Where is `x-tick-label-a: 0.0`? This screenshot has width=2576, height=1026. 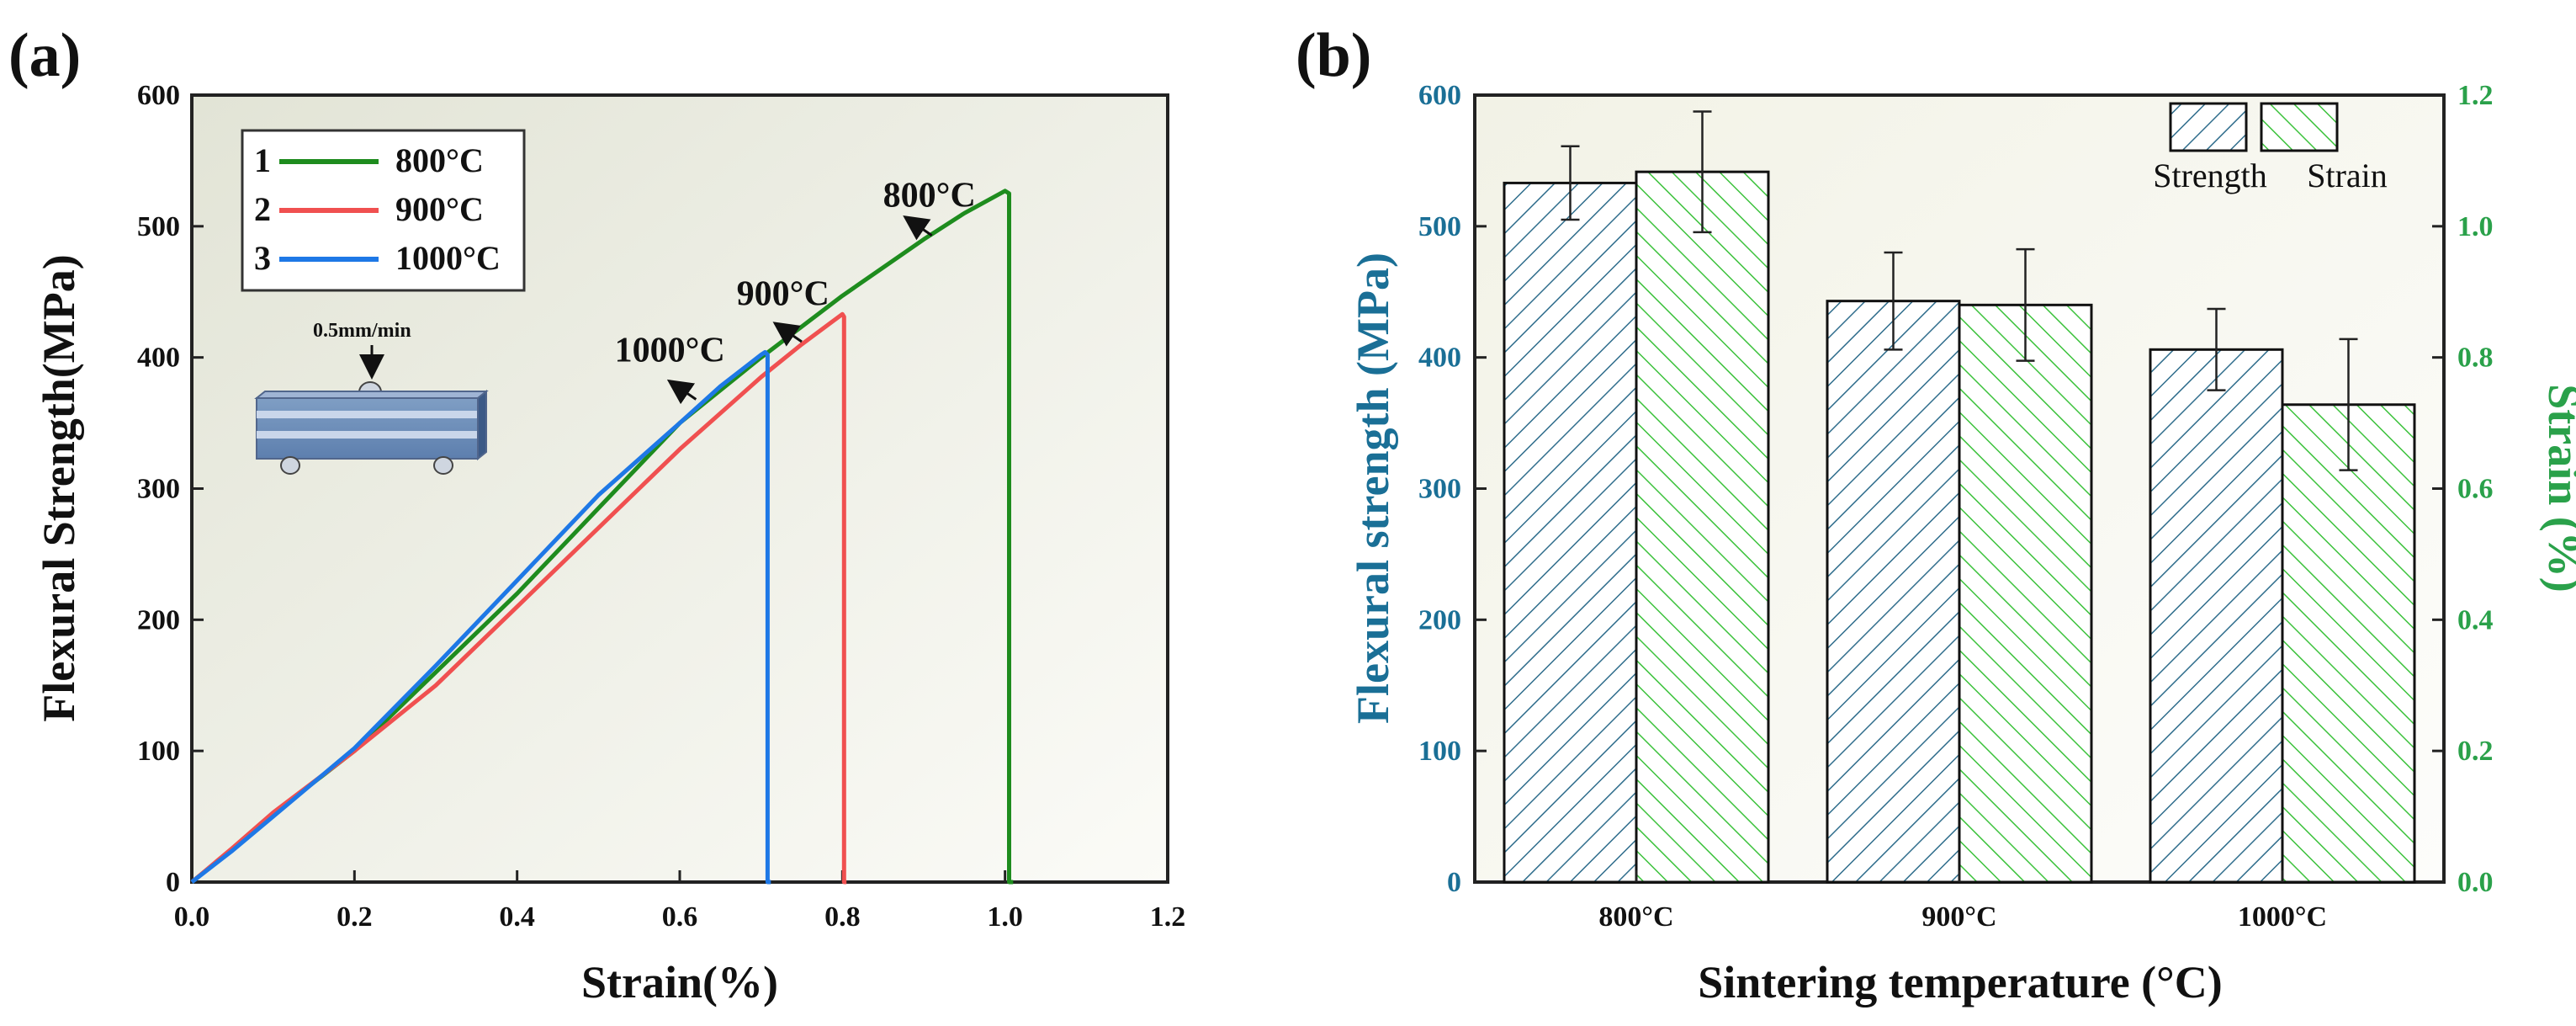 x-tick-label-a: 0.0 is located at coordinates (192, 917).